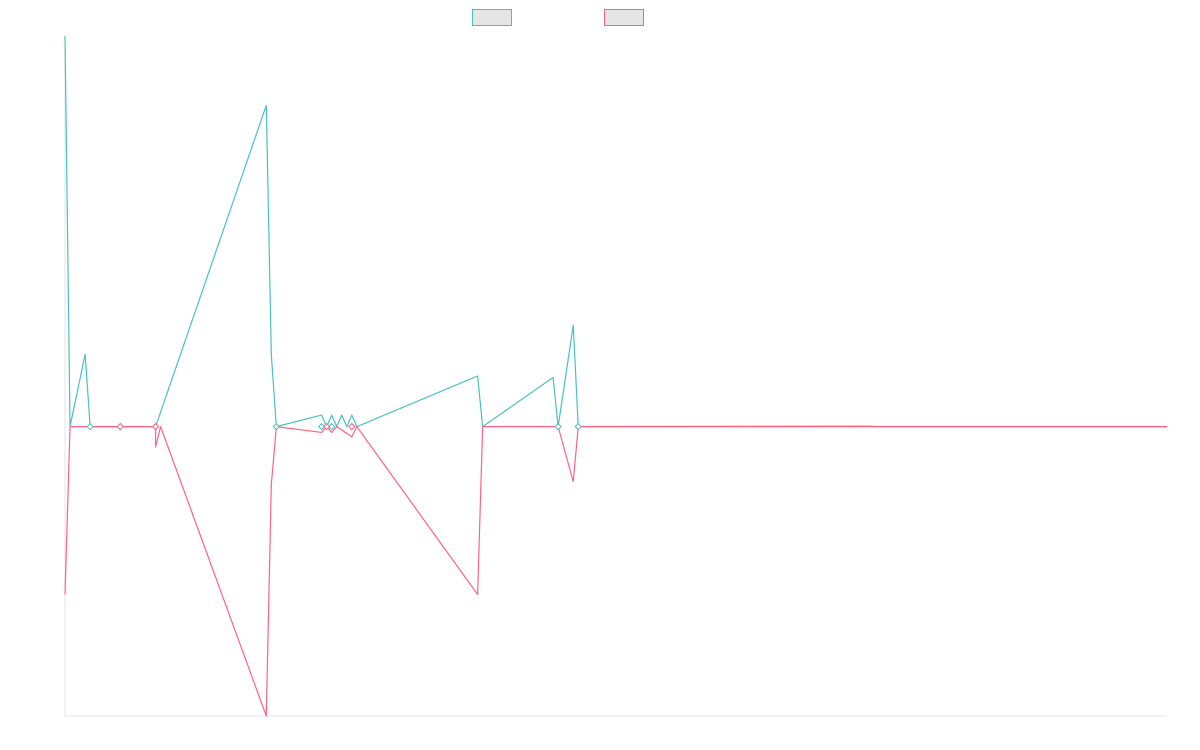 The height and width of the screenshot is (750, 1200). What do you see at coordinates (558, 17) in the screenshot?
I see `legend` at bounding box center [558, 17].